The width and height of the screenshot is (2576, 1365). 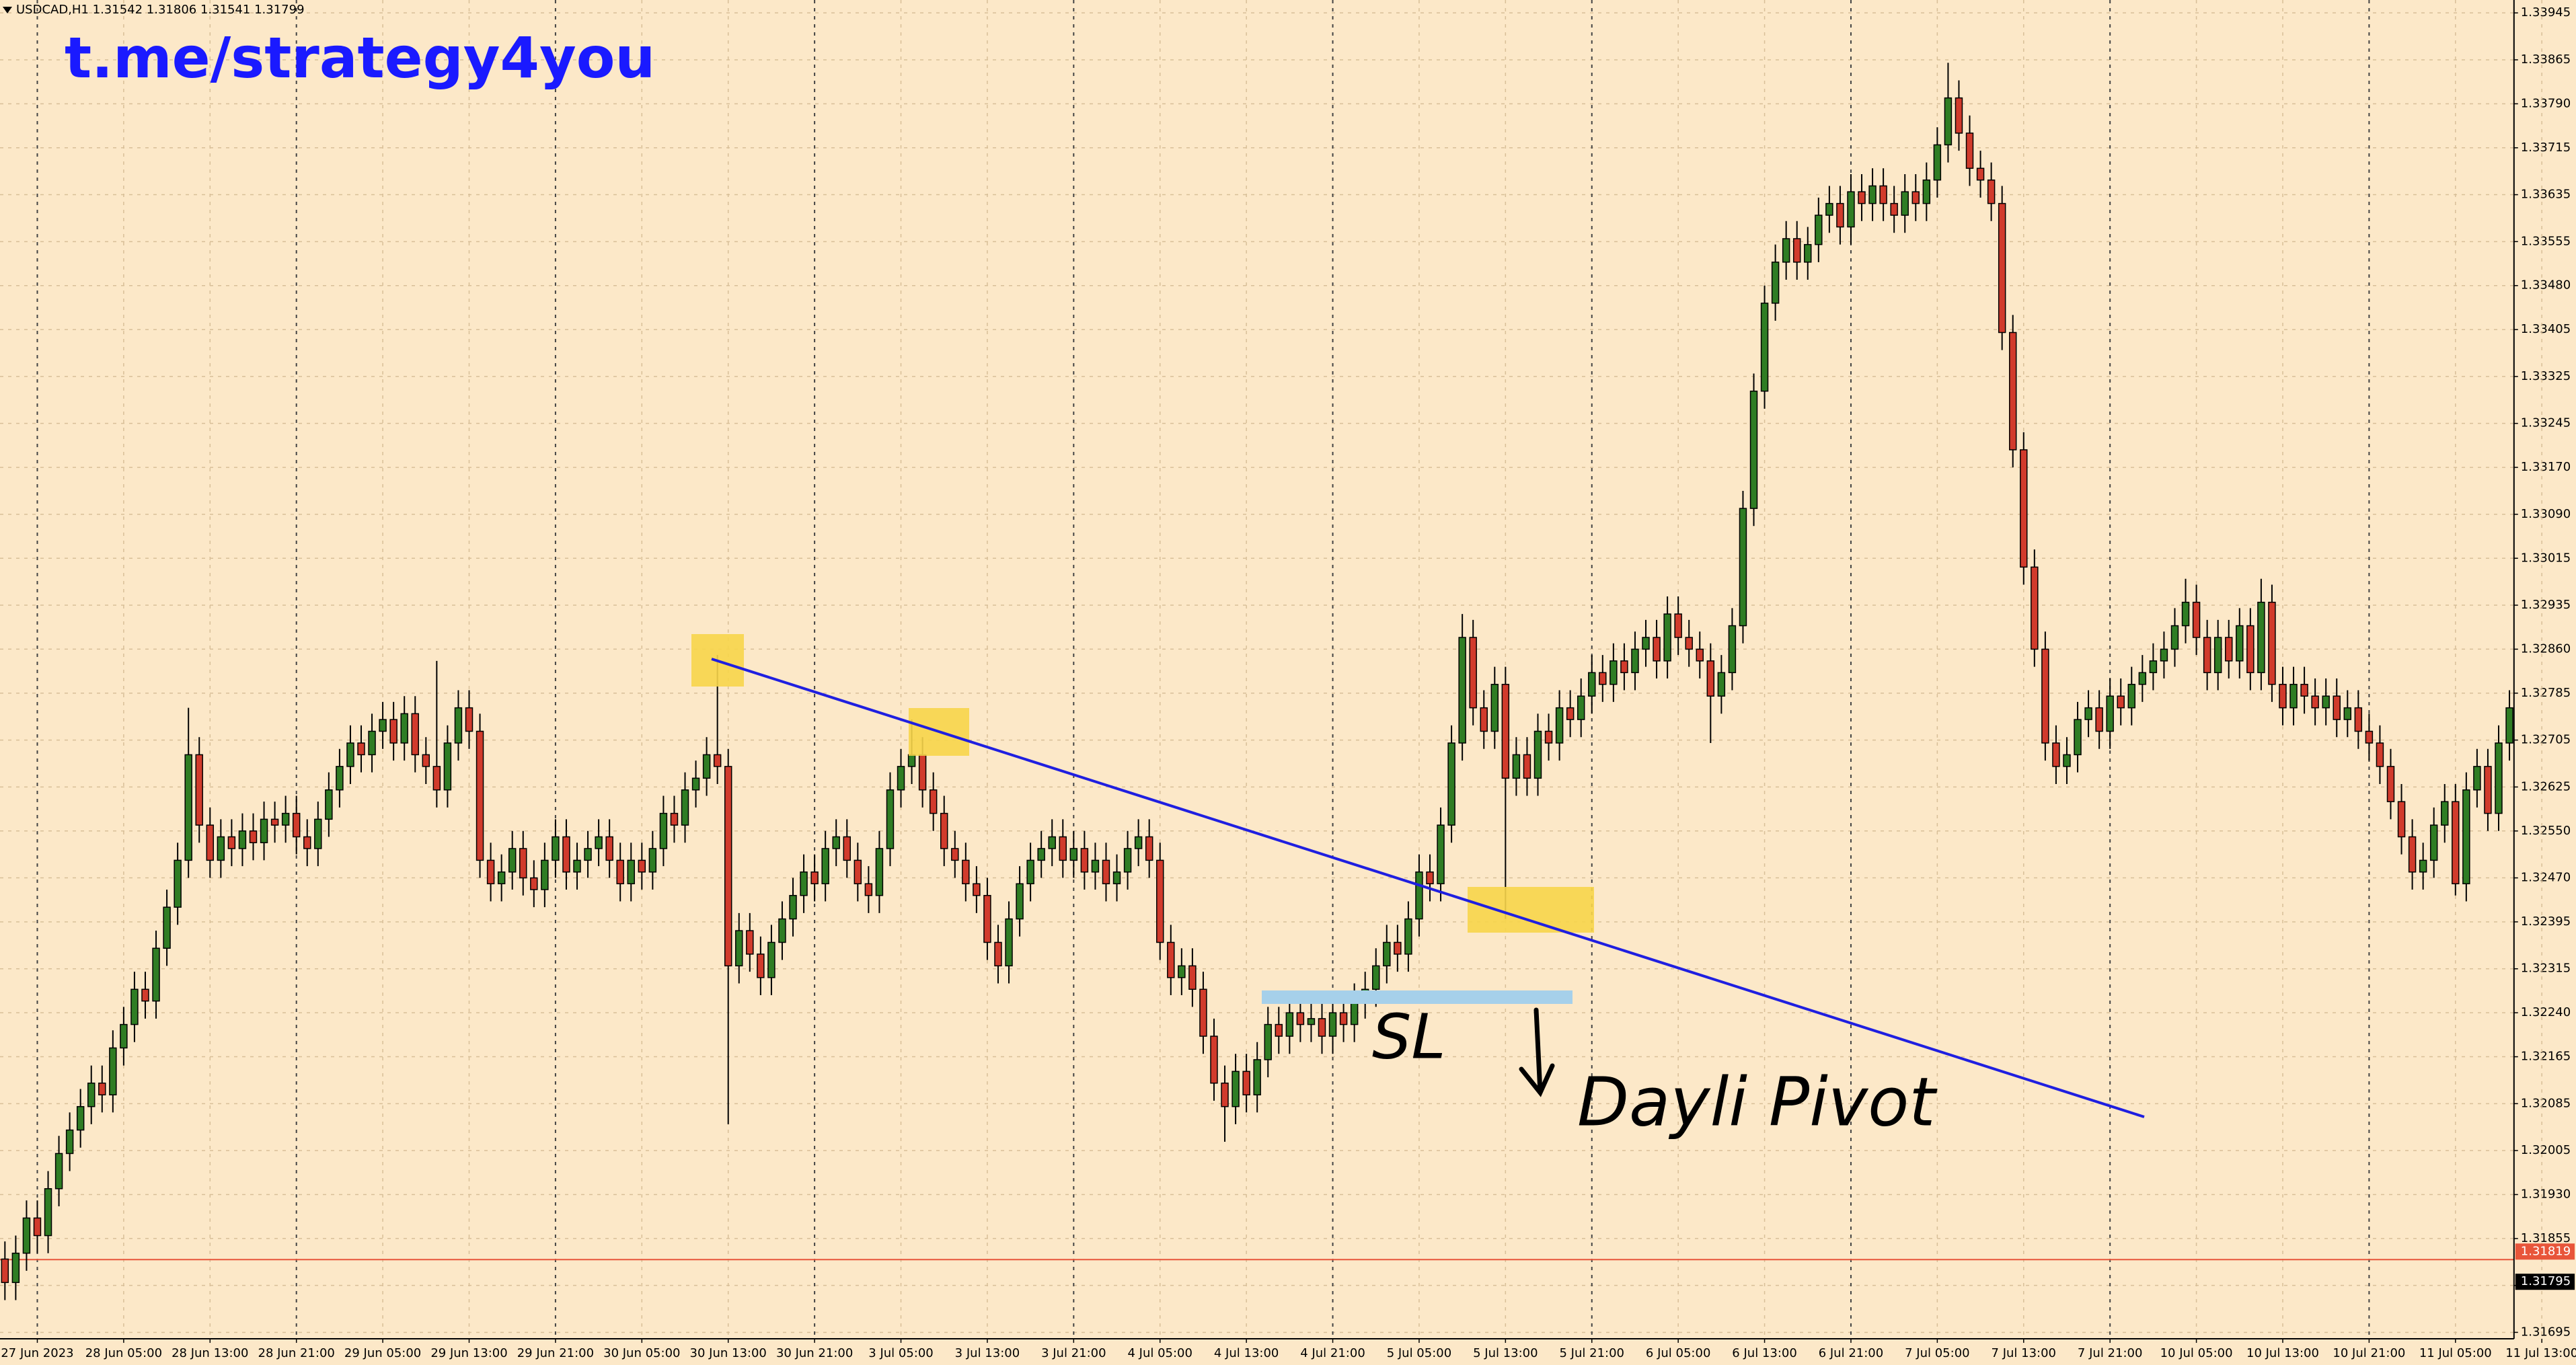 What do you see at coordinates (2546, 1150) in the screenshot?
I see `y-tick-label: 1.32005` at bounding box center [2546, 1150].